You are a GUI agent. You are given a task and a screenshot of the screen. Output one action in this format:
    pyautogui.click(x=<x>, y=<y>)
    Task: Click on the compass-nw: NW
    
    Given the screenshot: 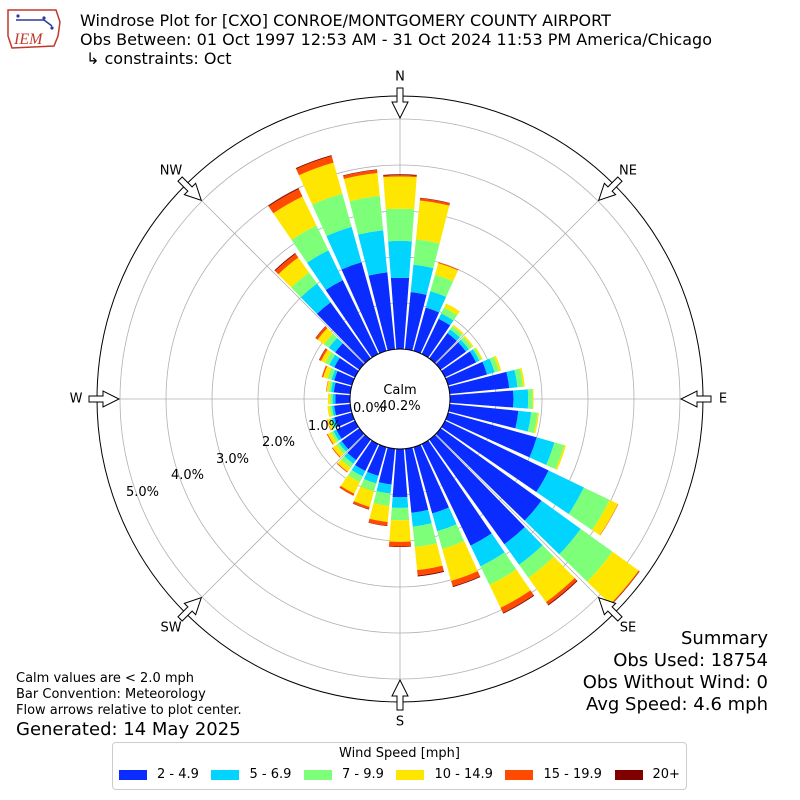 What is the action you would take?
    pyautogui.click(x=171, y=171)
    